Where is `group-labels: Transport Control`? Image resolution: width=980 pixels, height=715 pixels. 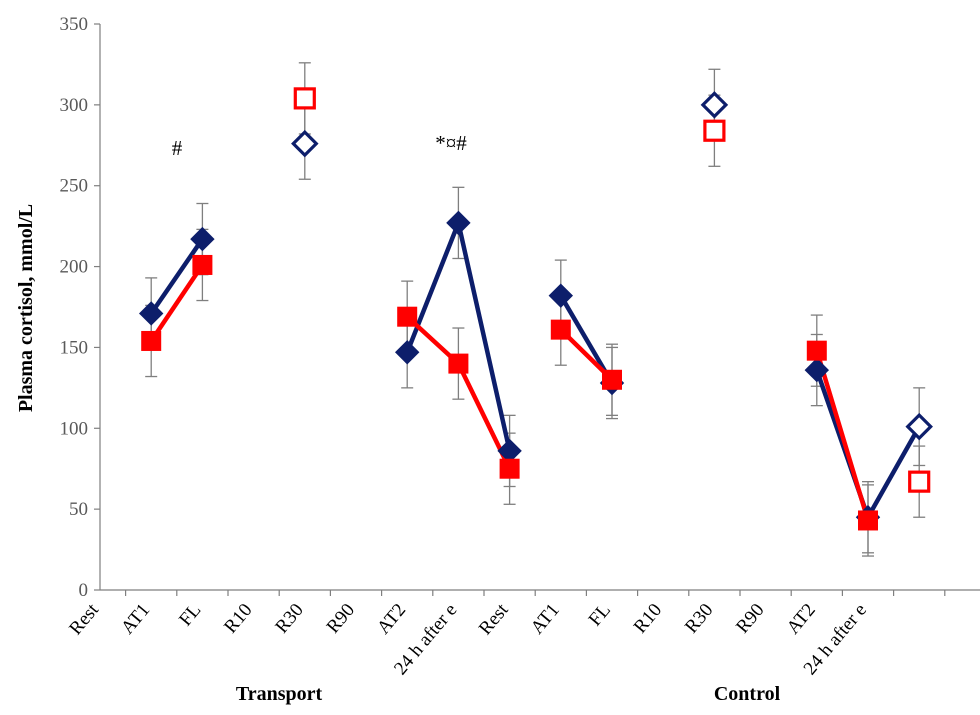 group-labels: Transport Control is located at coordinates (508, 694).